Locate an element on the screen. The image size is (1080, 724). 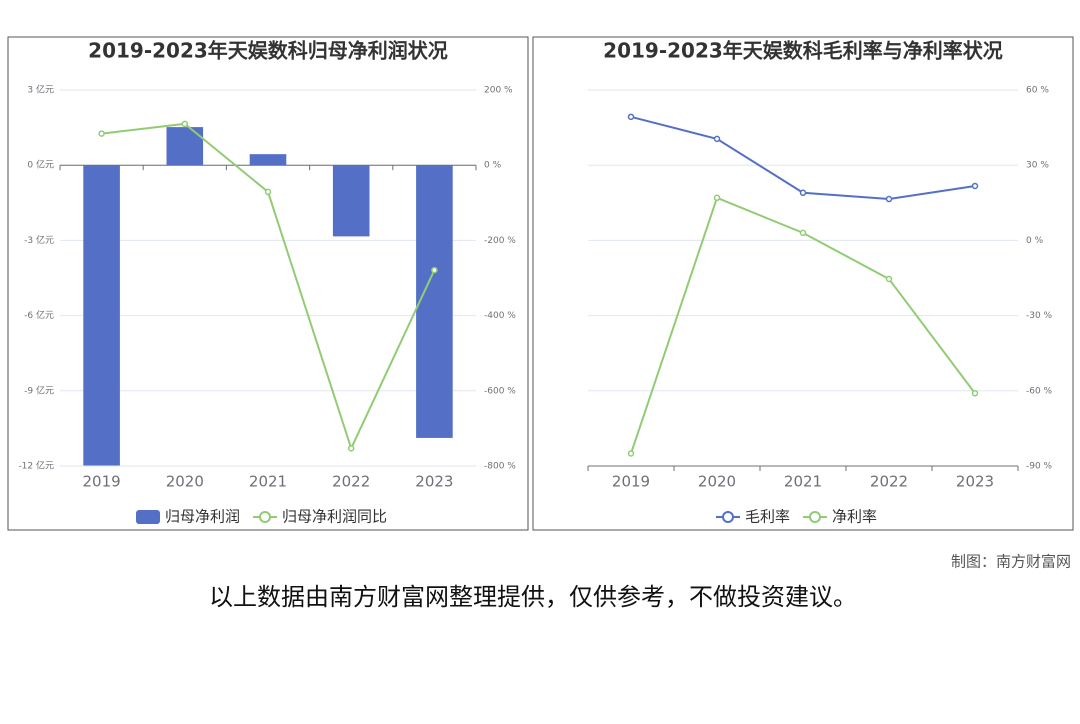
legend-label: 毛利率 is located at coordinates (767, 517).